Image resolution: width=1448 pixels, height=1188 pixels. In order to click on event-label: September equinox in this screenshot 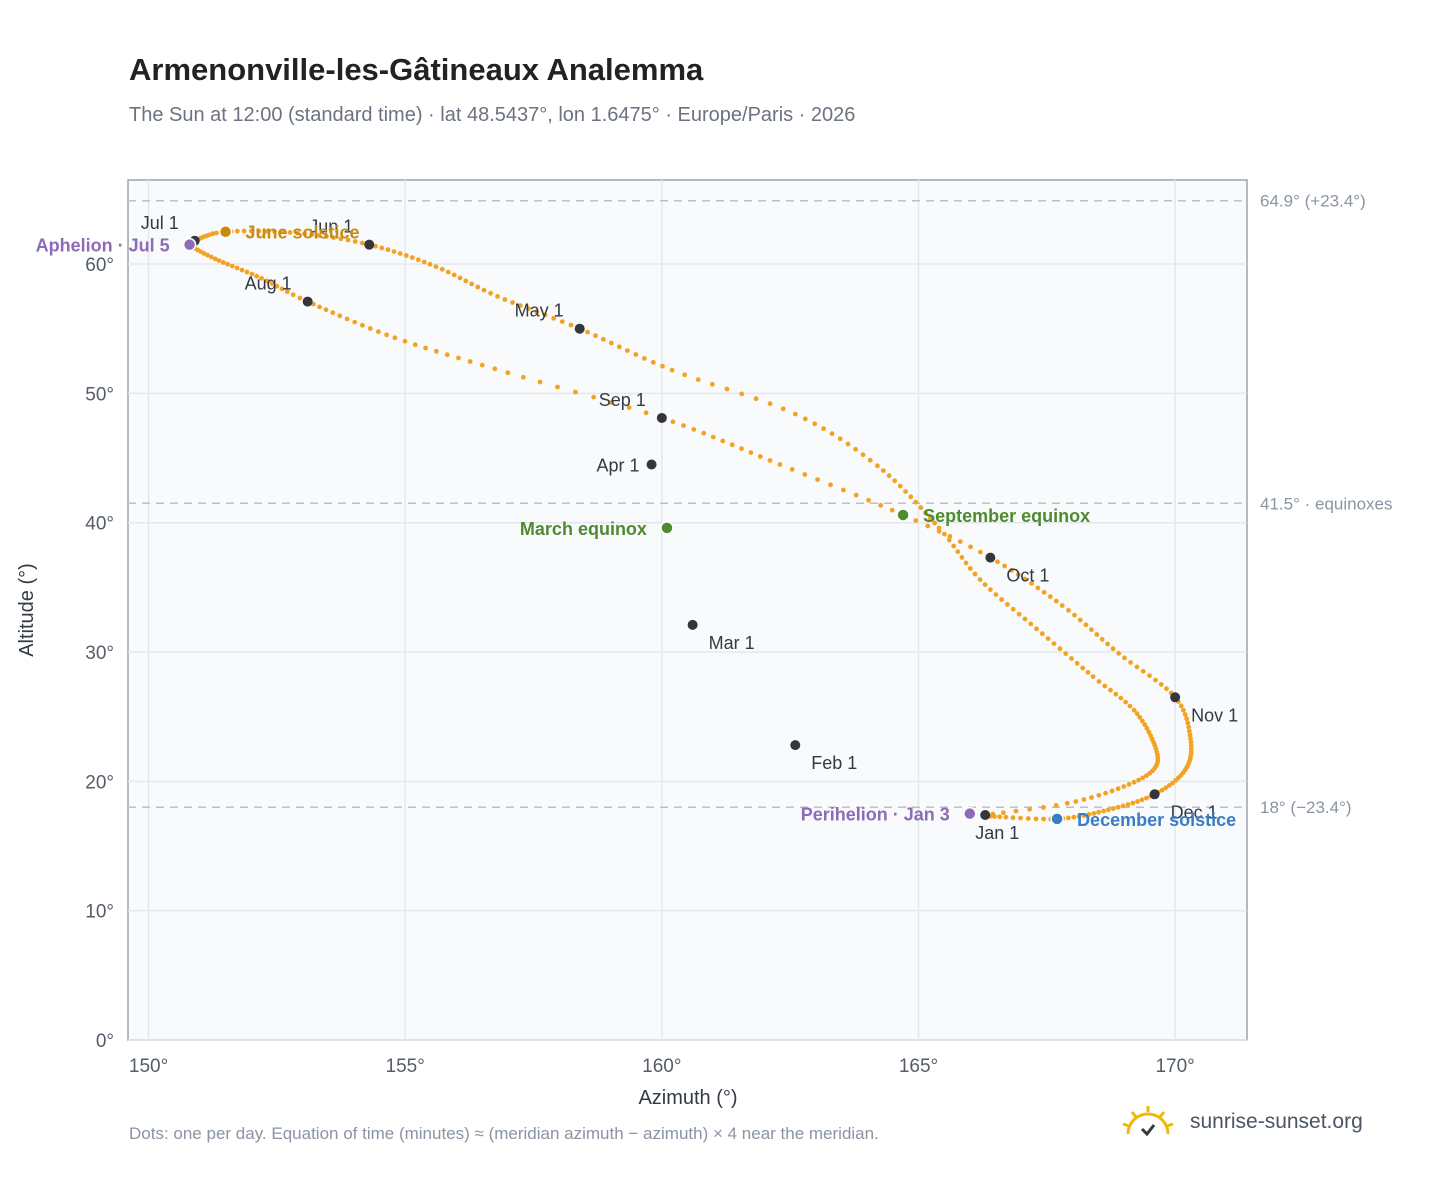, I will do `click(1006, 516)`.